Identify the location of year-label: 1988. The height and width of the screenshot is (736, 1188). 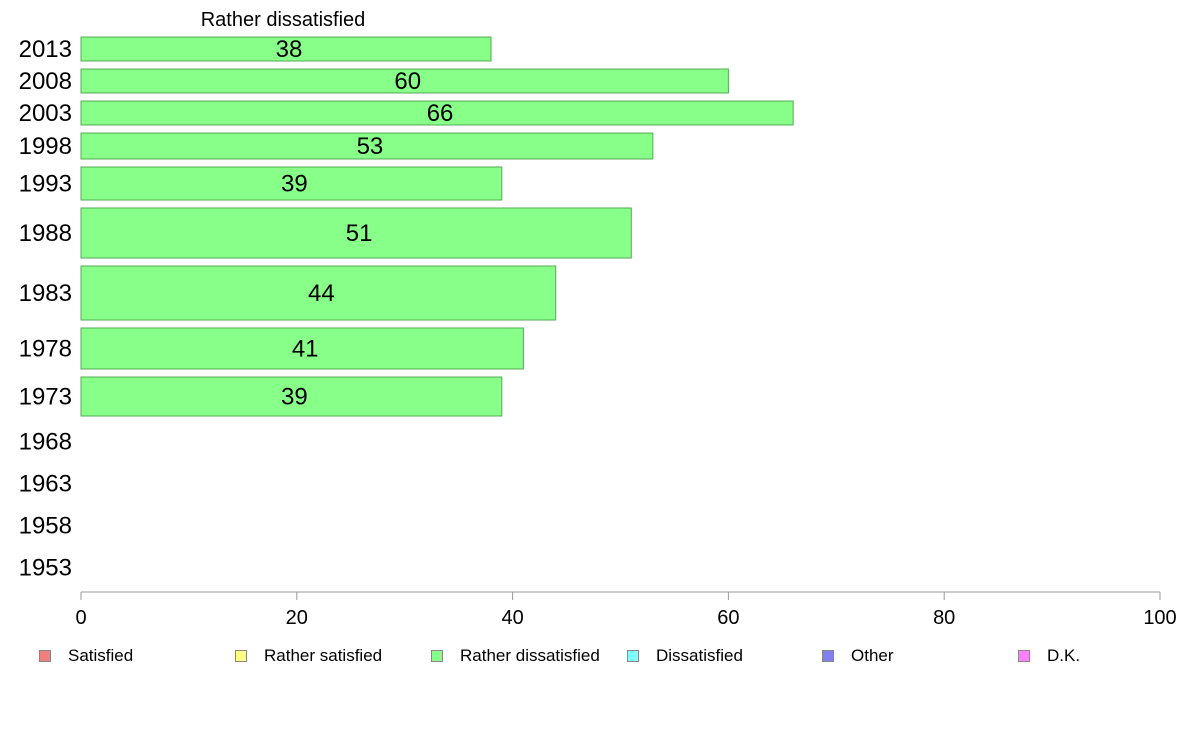
(45, 233).